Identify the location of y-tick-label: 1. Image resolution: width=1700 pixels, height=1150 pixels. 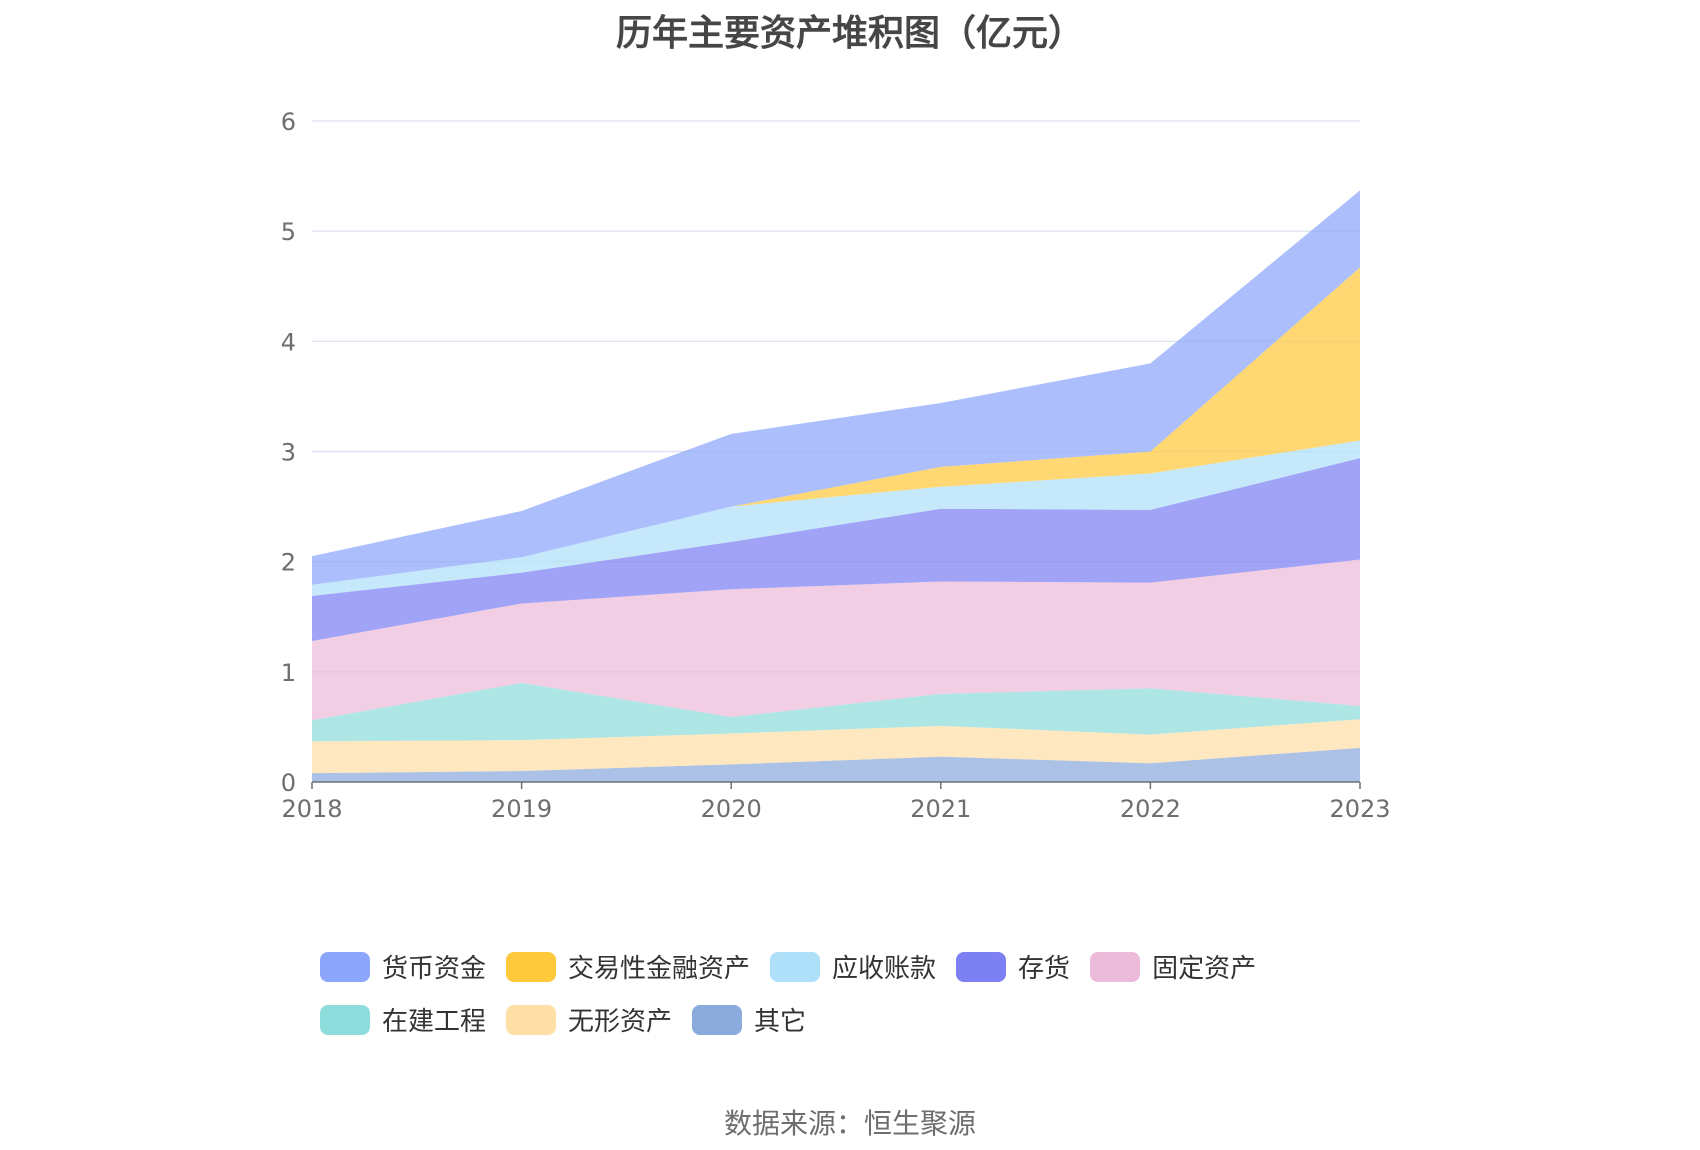
(288, 673).